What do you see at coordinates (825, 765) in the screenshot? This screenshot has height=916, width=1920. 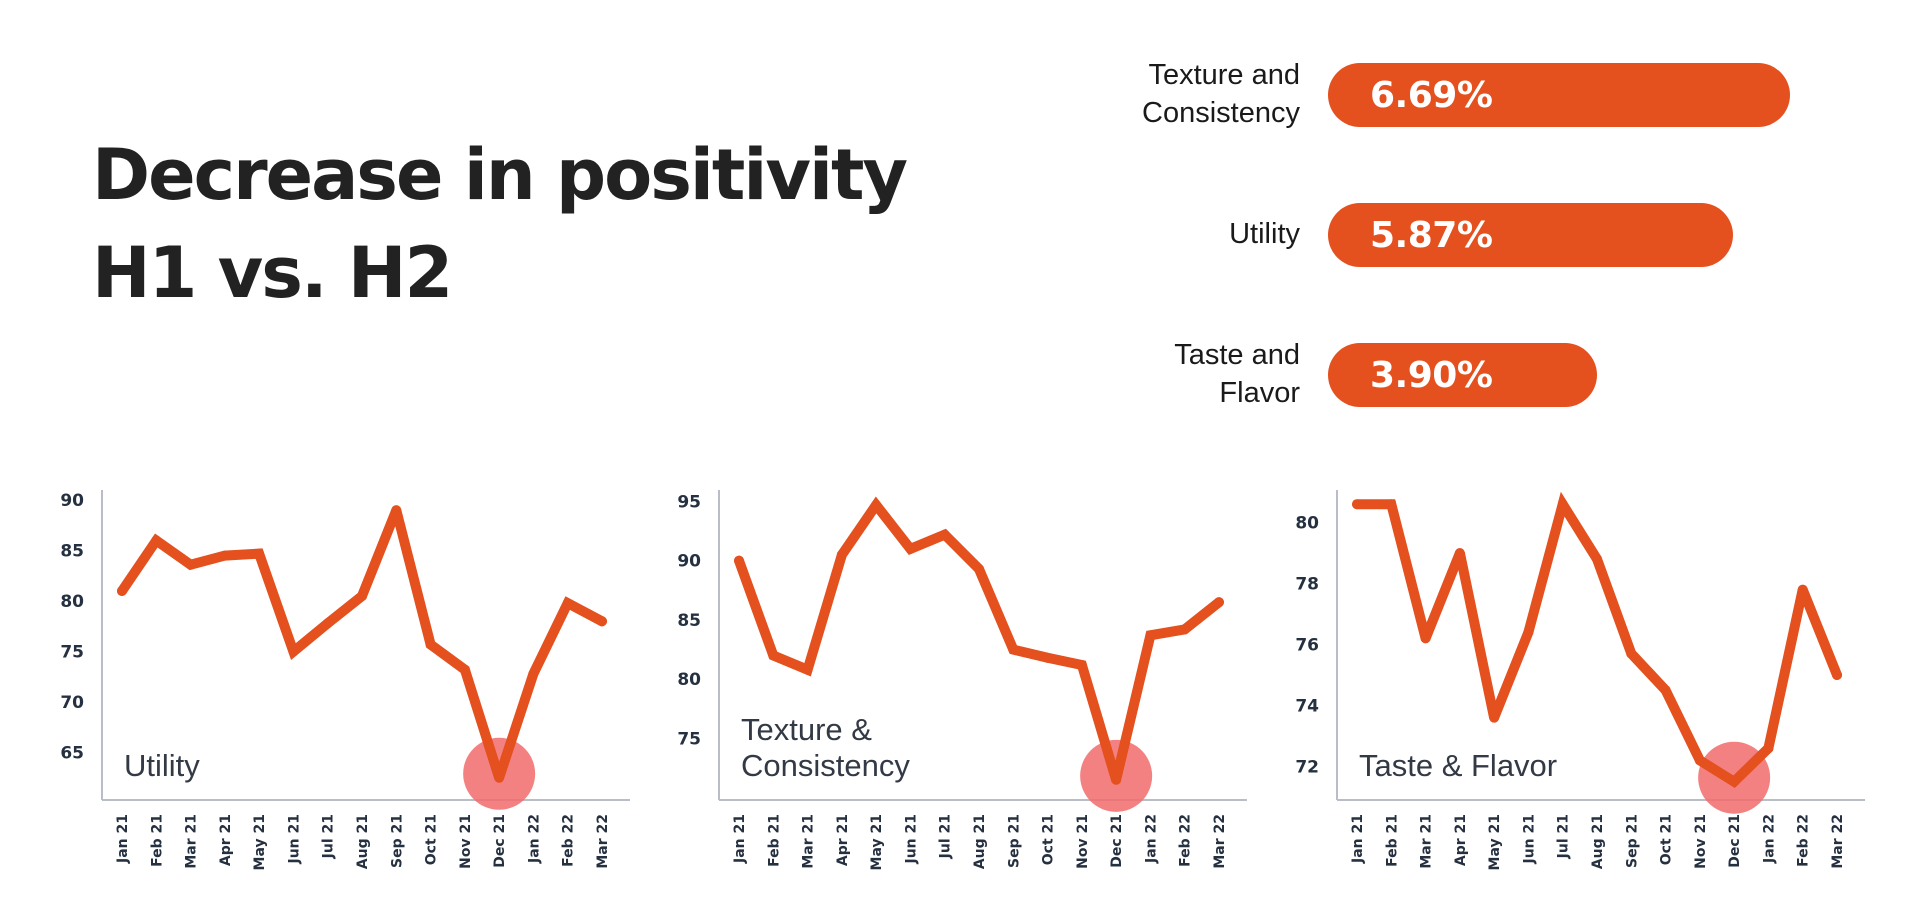 I see `texture-series-label: Consistency` at bounding box center [825, 765].